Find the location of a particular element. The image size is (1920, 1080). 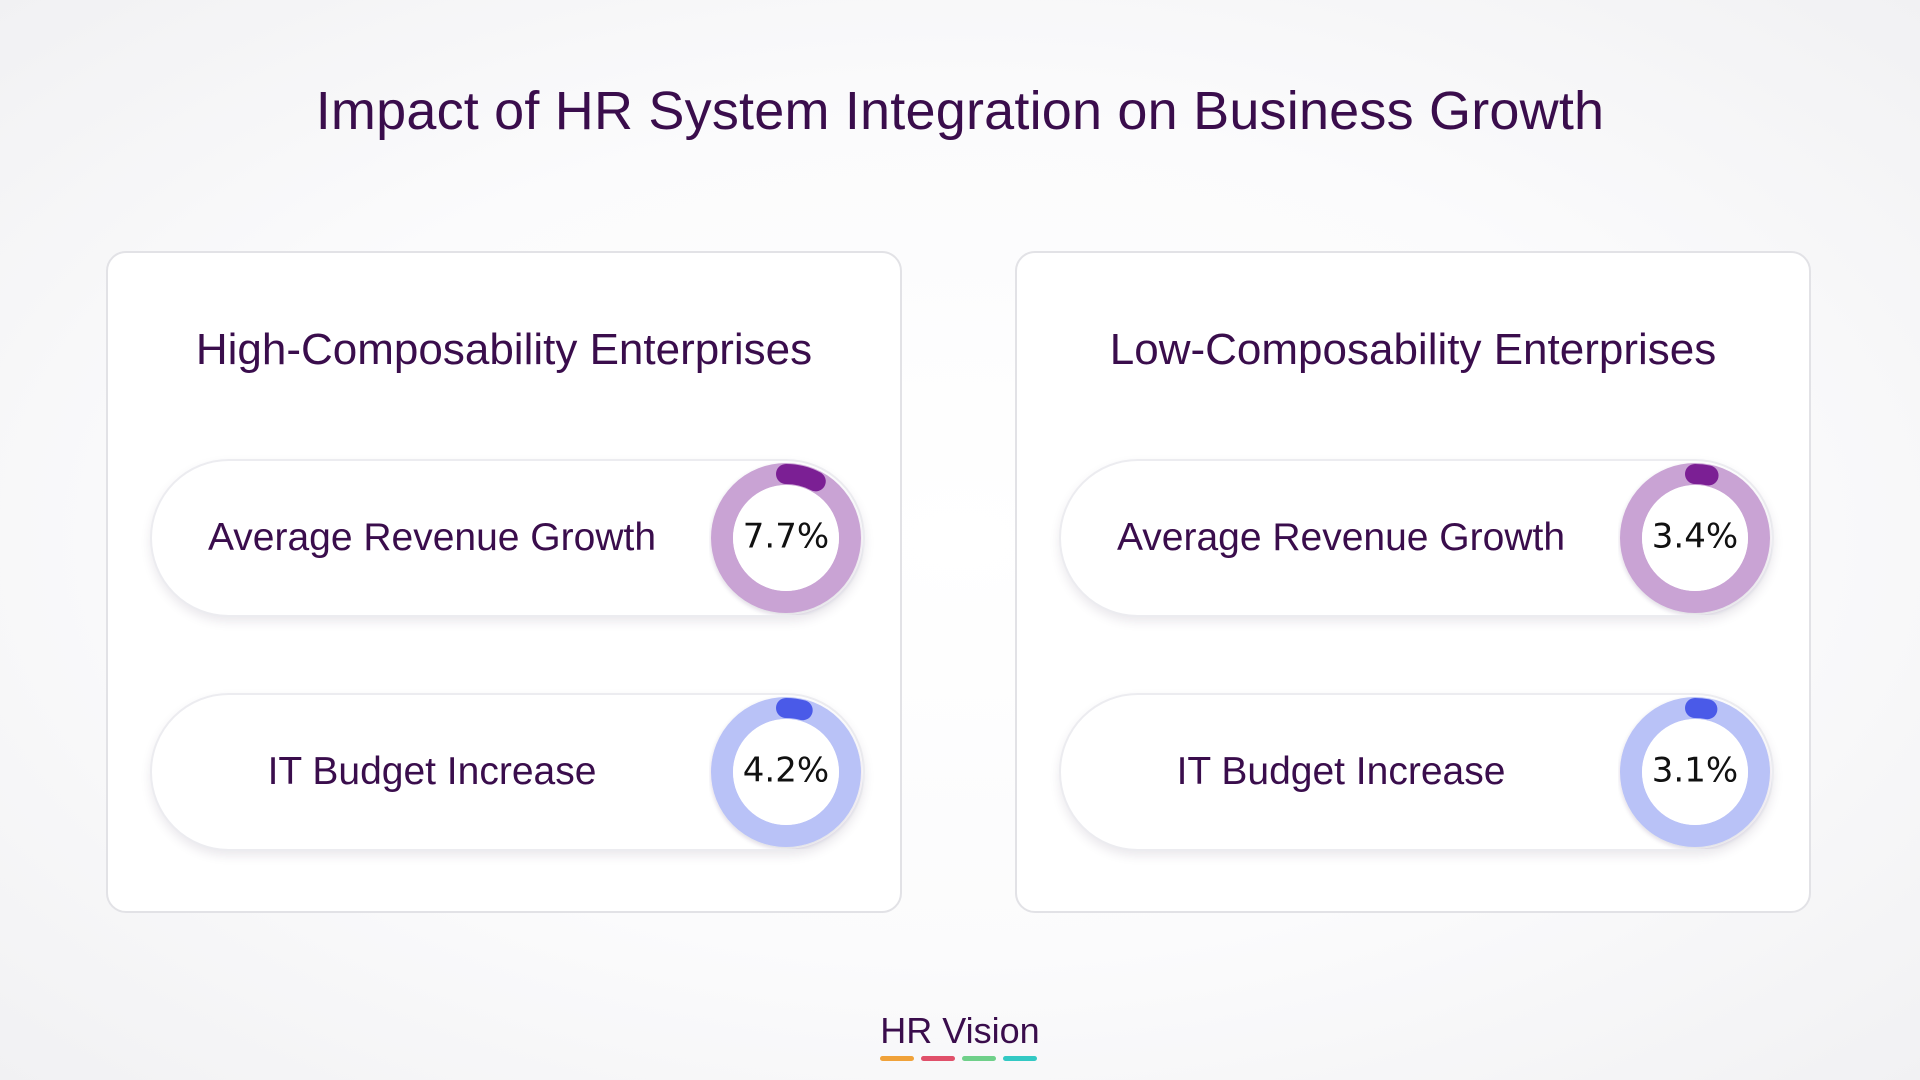

donut-svg: 7.7% is located at coordinates (786, 538).